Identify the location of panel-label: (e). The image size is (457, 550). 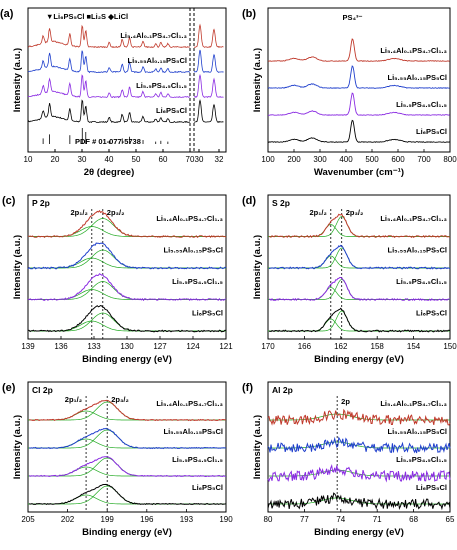
(9, 388).